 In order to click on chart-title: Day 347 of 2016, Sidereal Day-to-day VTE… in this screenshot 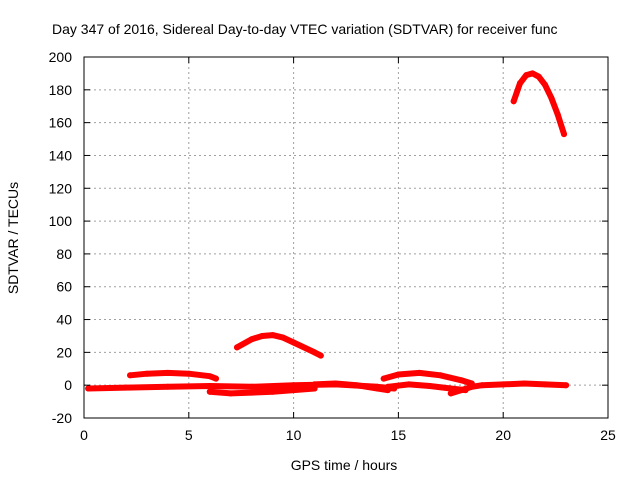, I will do `click(305, 29)`.